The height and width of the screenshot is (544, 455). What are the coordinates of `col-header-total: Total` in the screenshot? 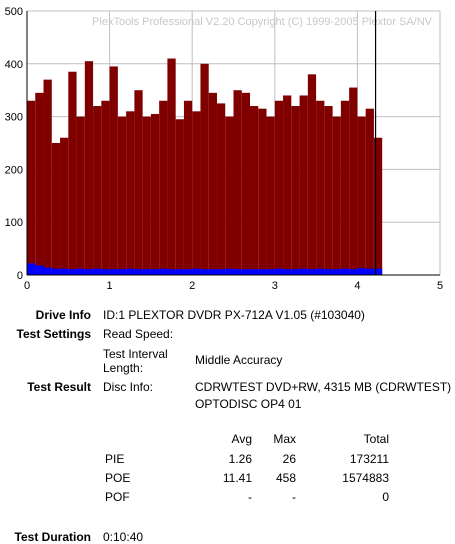 It's located at (376, 439).